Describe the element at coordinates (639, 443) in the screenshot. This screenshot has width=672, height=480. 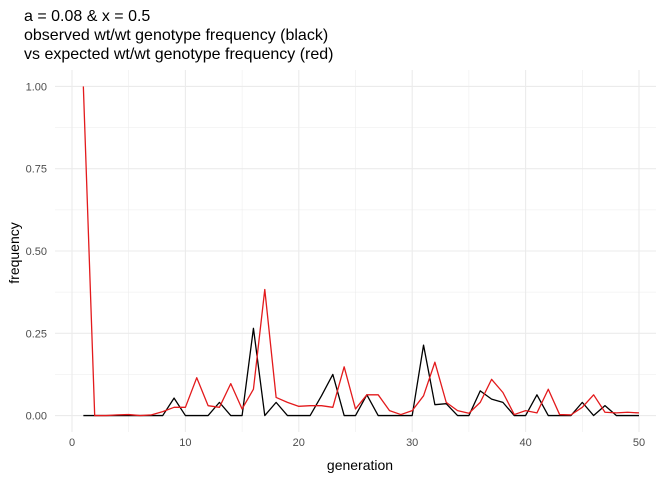
I see `x-tick-label: 50` at that location.